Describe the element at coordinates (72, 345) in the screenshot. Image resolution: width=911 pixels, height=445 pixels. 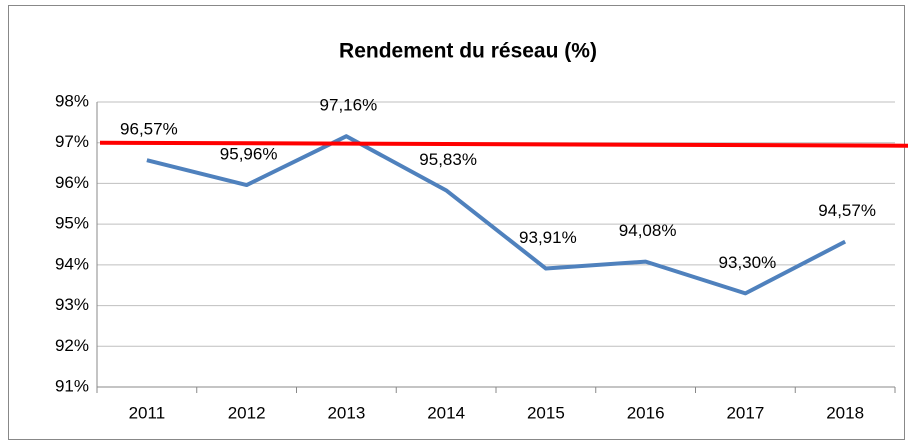
I see `y-tick-label: 92%` at that location.